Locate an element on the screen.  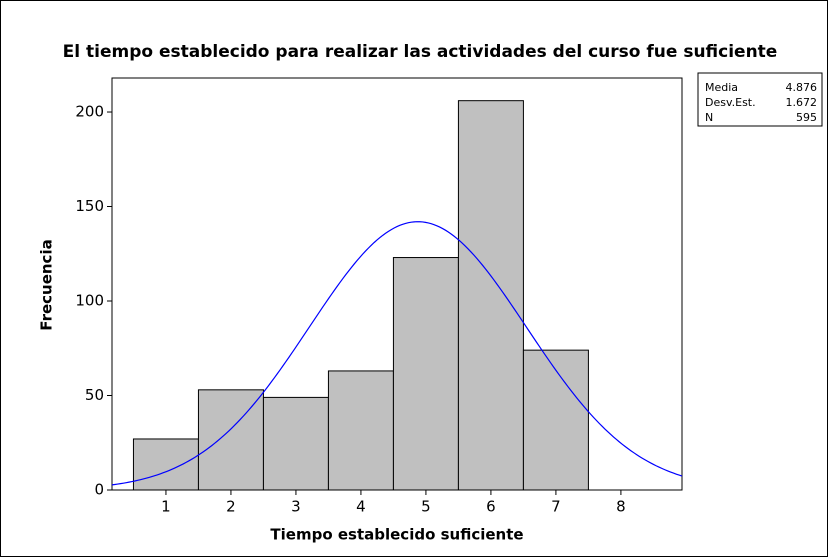
y-tick-label: 50 is located at coordinates (94, 395).